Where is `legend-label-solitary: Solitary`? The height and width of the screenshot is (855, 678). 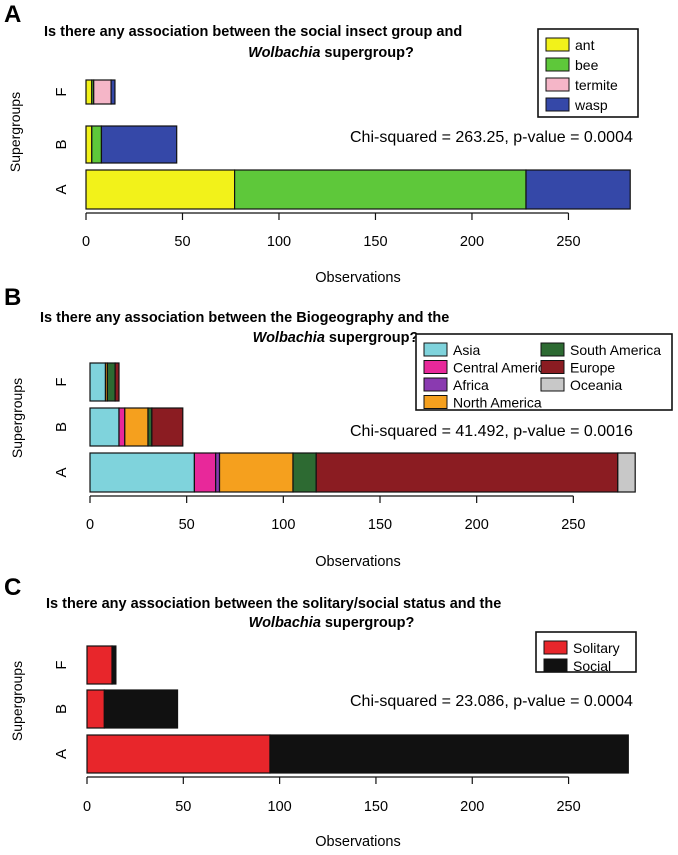 legend-label-solitary: Solitary is located at coordinates (596, 648).